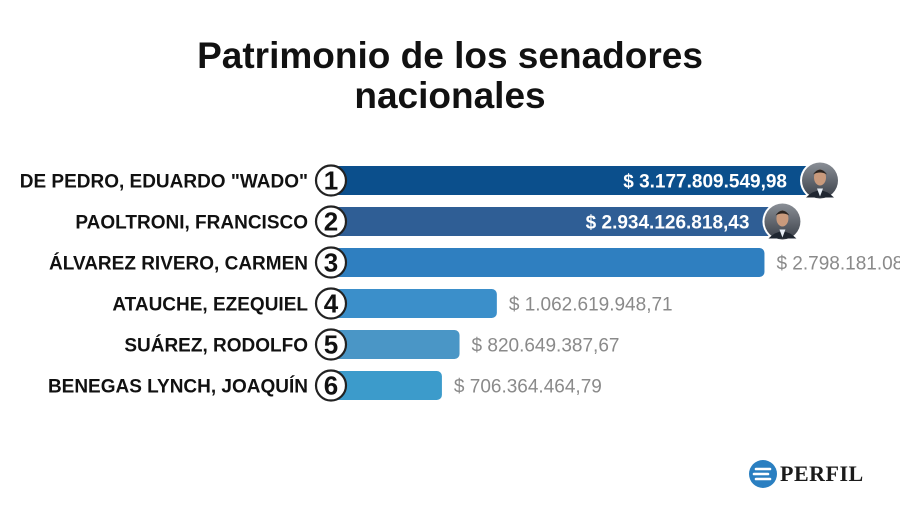 This screenshot has height=505, width=900. I want to click on value-label: $ 2.934.126.818,43, so click(668, 223).